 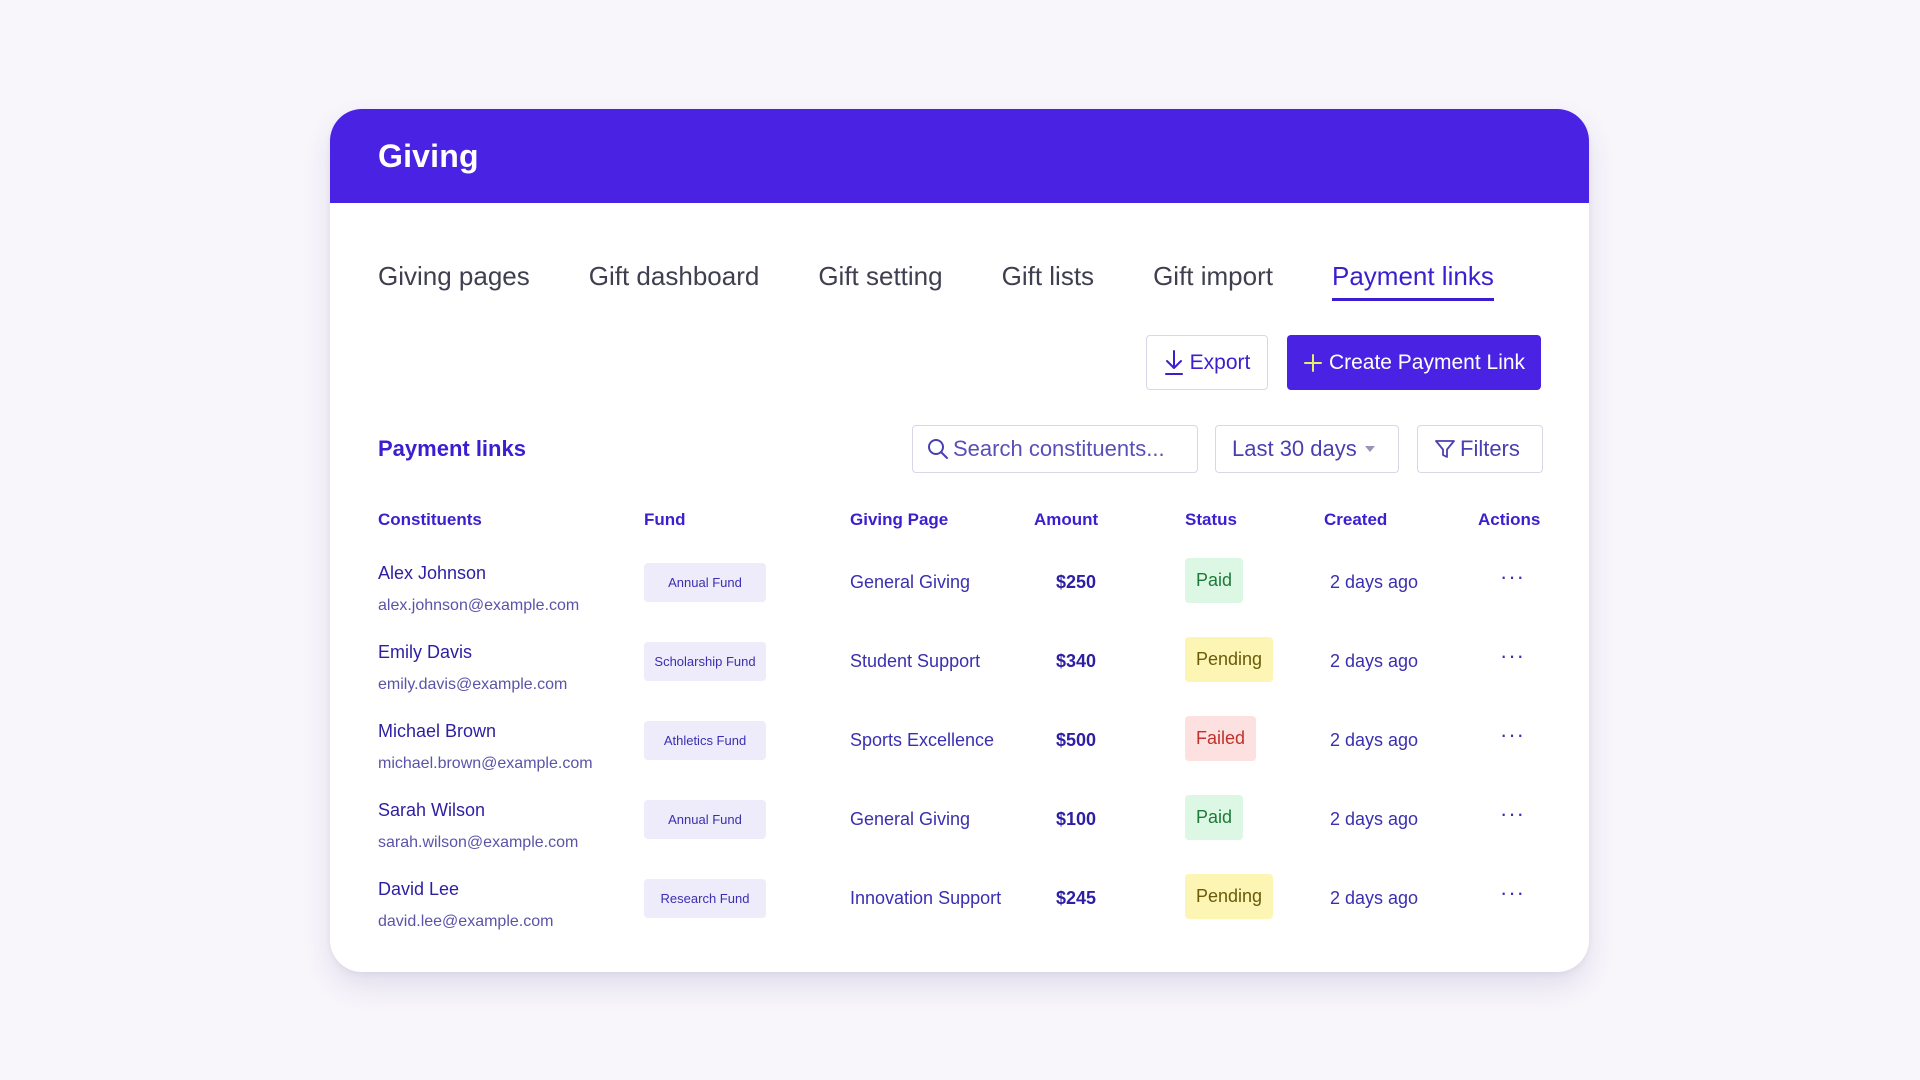 I want to click on tab-gift-import: Gift import, so click(x=1213, y=276).